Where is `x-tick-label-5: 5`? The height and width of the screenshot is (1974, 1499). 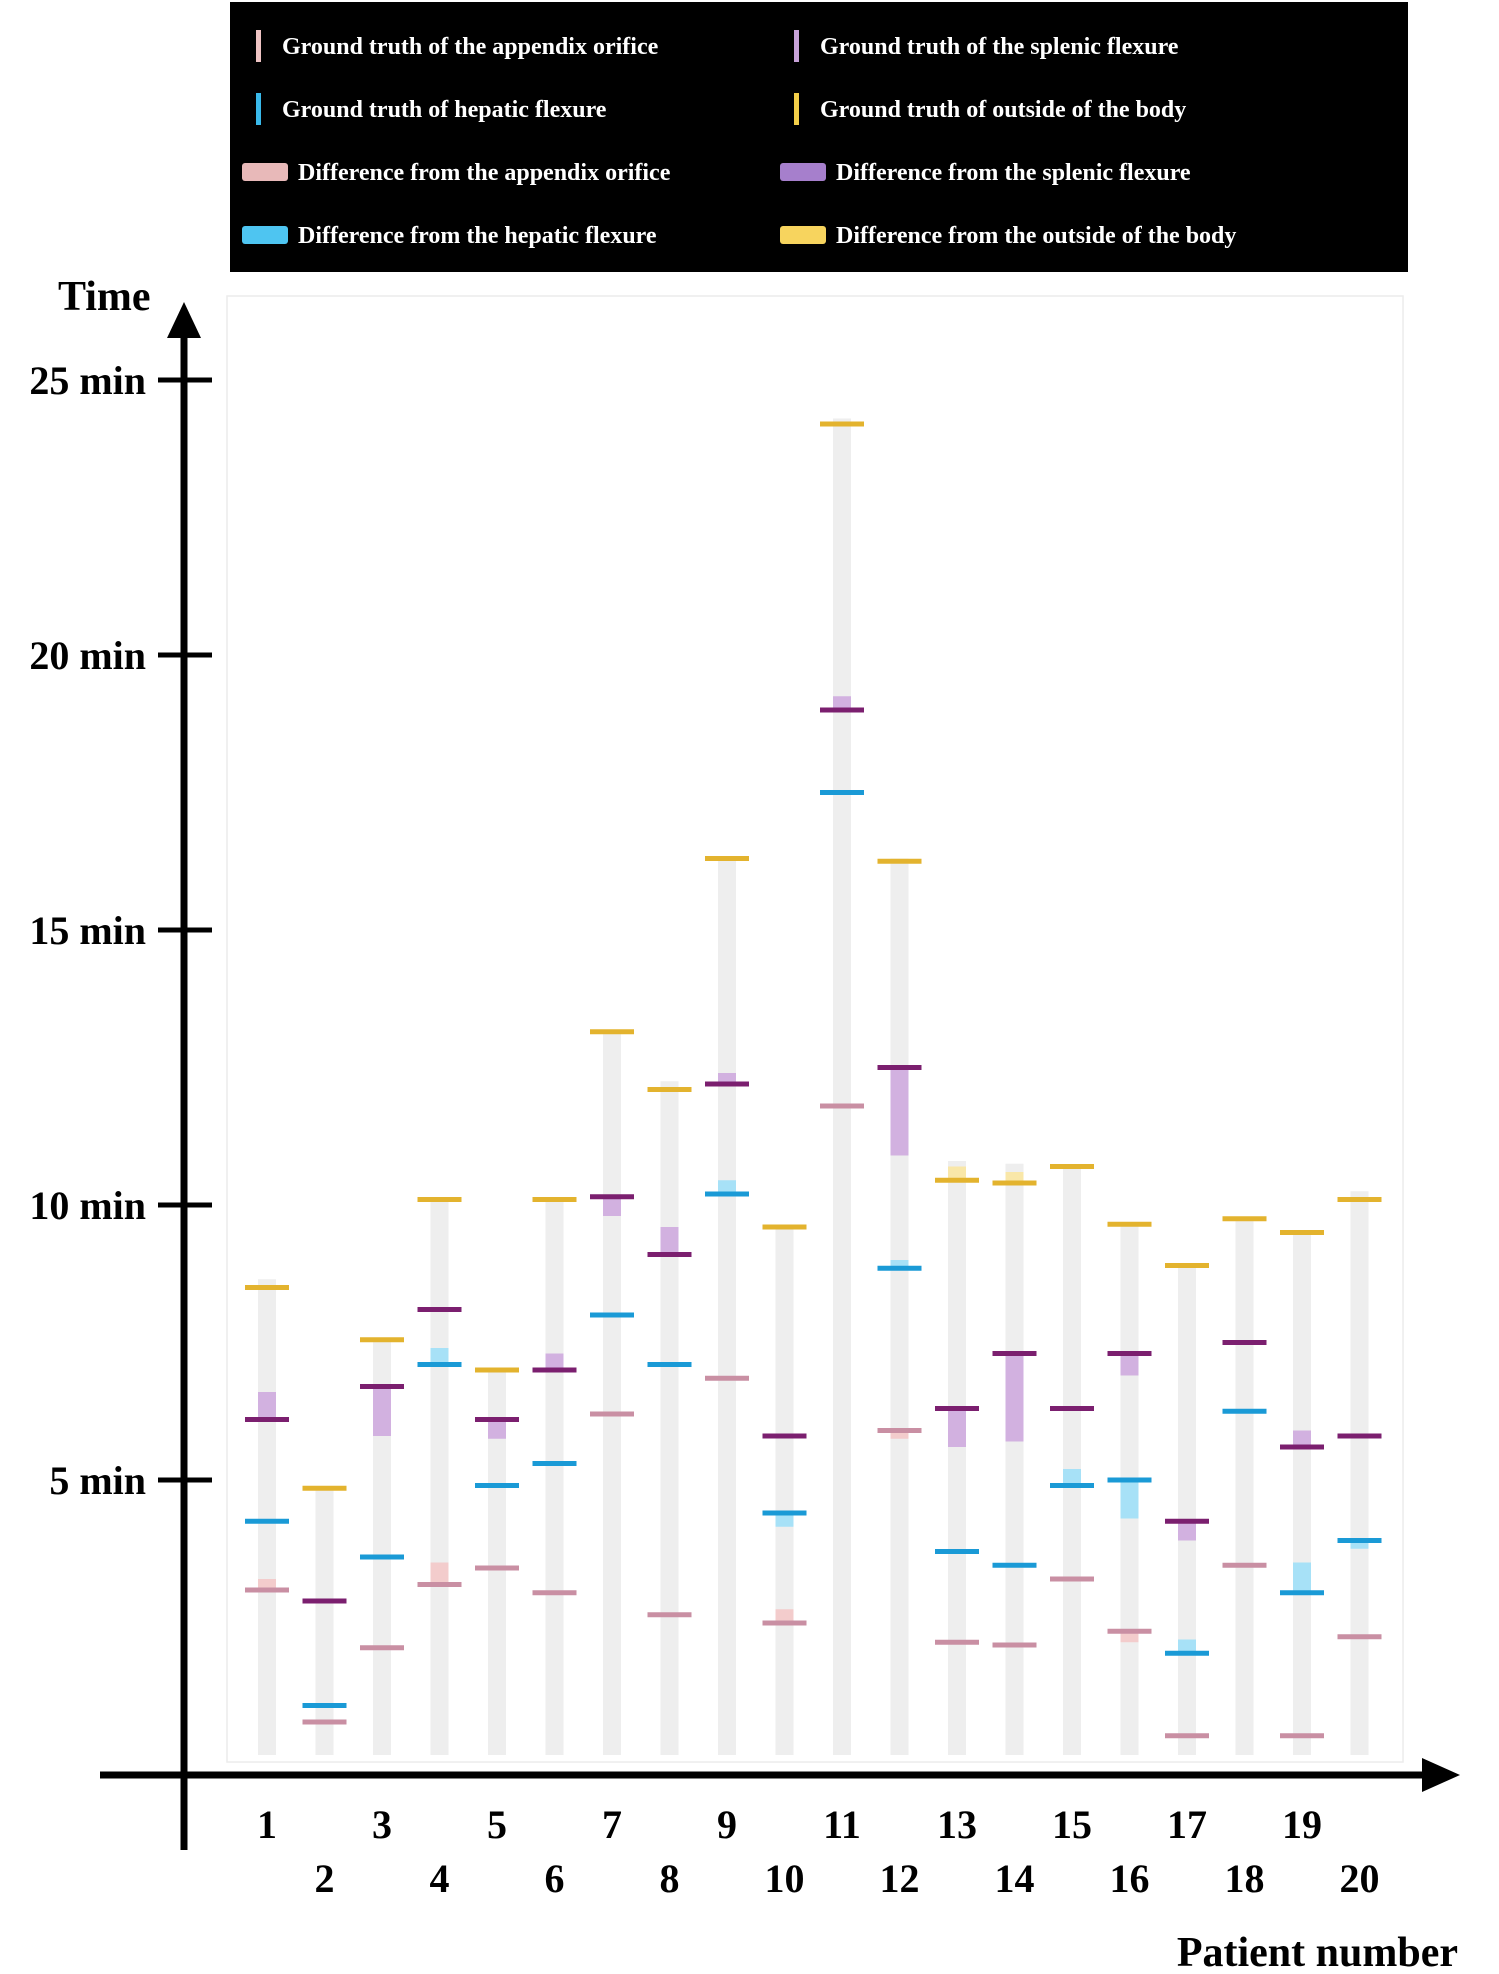
x-tick-label-5: 5 is located at coordinates (497, 1824).